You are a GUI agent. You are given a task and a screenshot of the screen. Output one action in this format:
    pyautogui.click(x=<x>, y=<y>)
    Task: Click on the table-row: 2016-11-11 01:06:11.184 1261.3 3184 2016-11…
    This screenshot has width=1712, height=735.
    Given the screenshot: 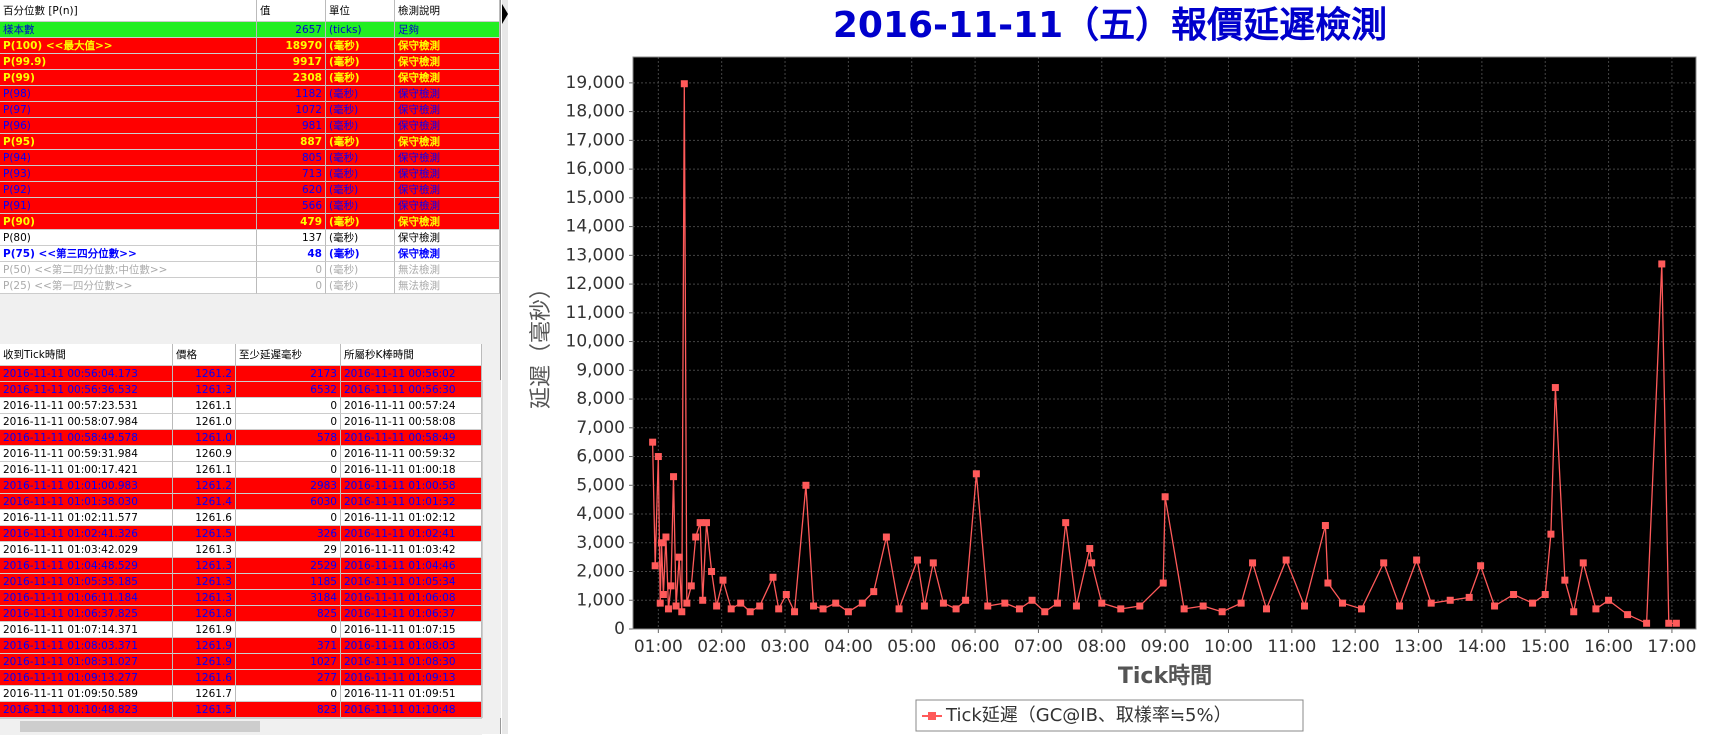 What is the action you would take?
    pyautogui.click(x=241, y=598)
    